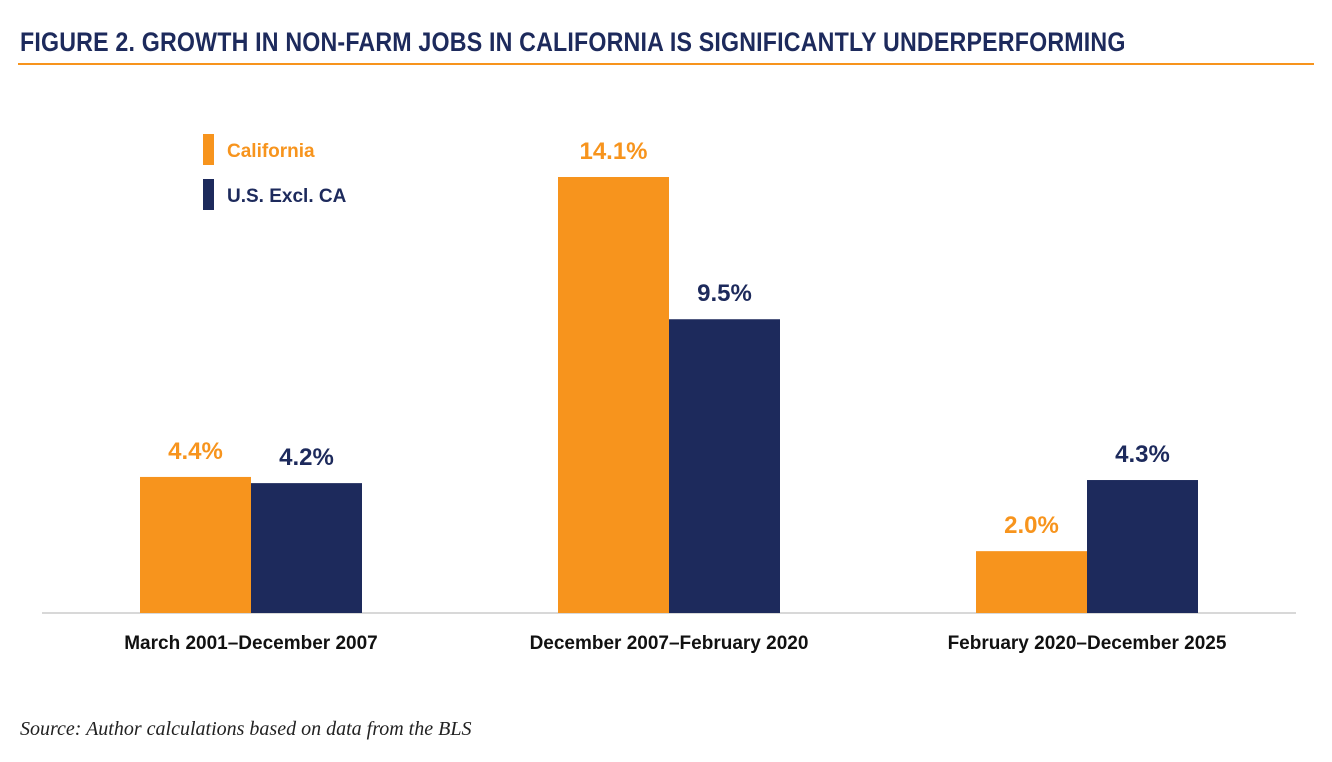 The width and height of the screenshot is (1332, 762). What do you see at coordinates (613, 151) in the screenshot?
I see `data-label-california-2: 14.1%` at bounding box center [613, 151].